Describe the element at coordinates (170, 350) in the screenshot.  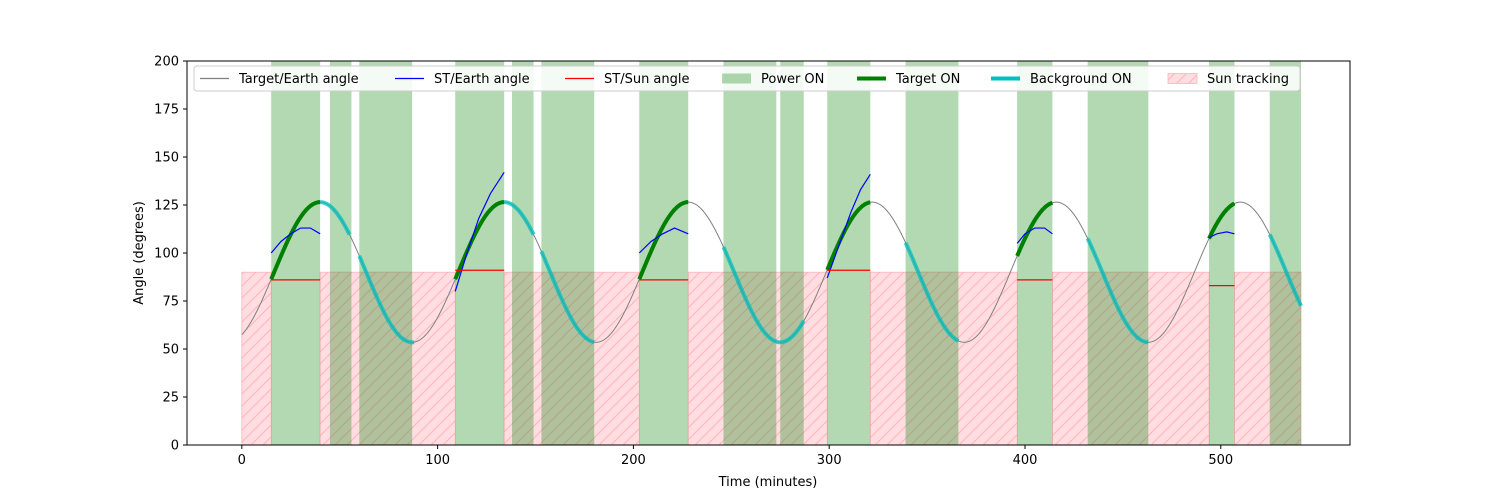
I see `y-tick-label: 50` at that location.